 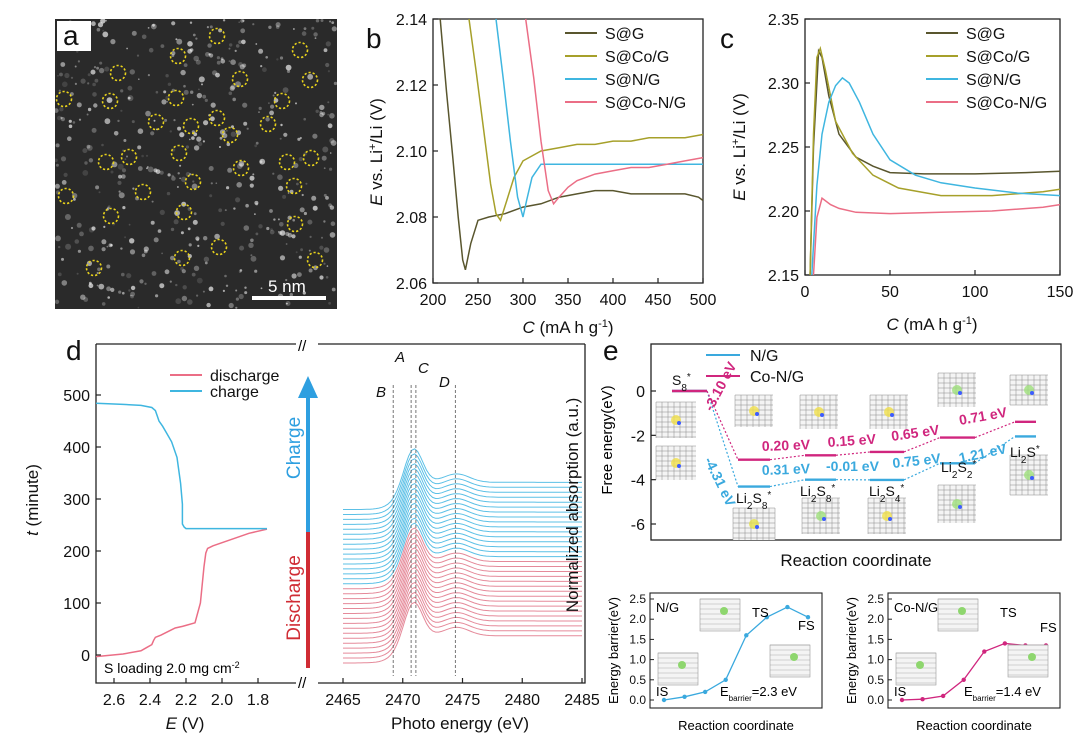 What do you see at coordinates (32, 500) in the screenshot?
I see `y-axis-label-d: t (minute)` at bounding box center [32, 500].